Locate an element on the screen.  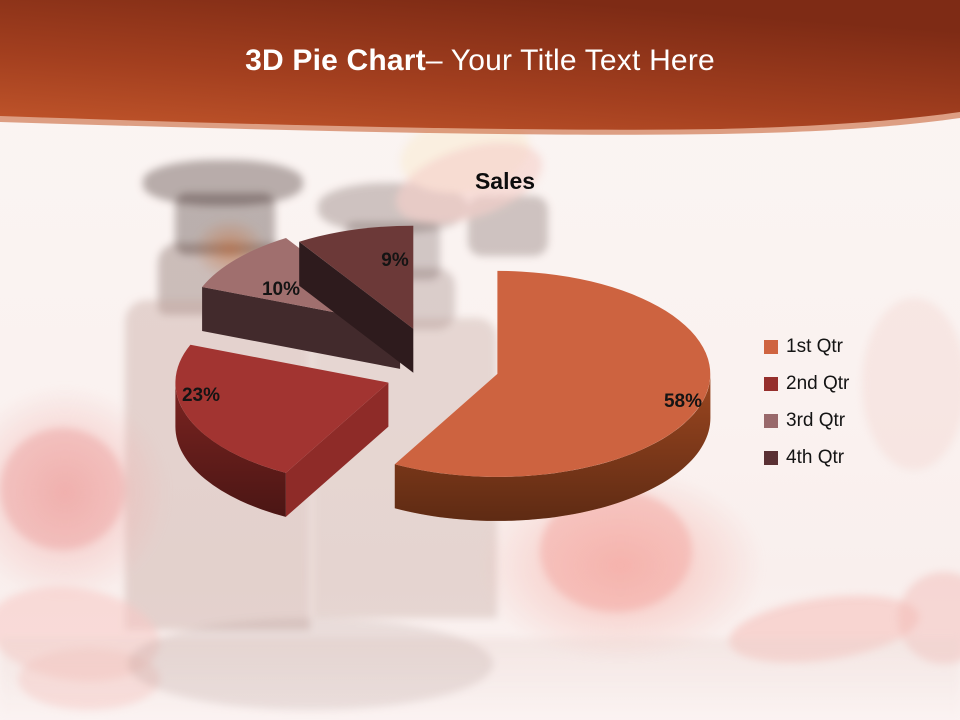
legend-label: 4th Qtr is located at coordinates (815, 457).